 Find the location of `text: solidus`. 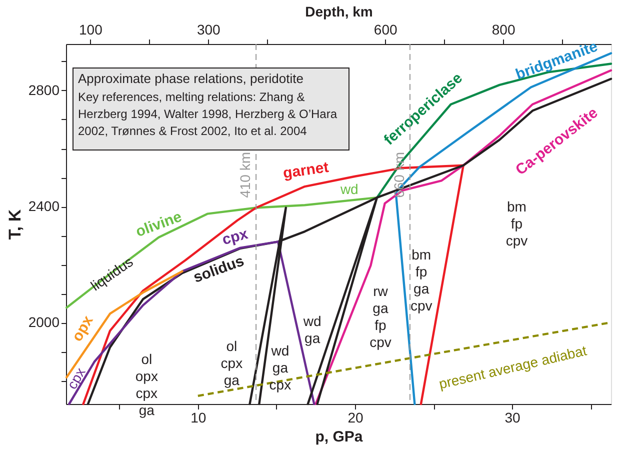

text: solidus is located at coordinates (218, 269).